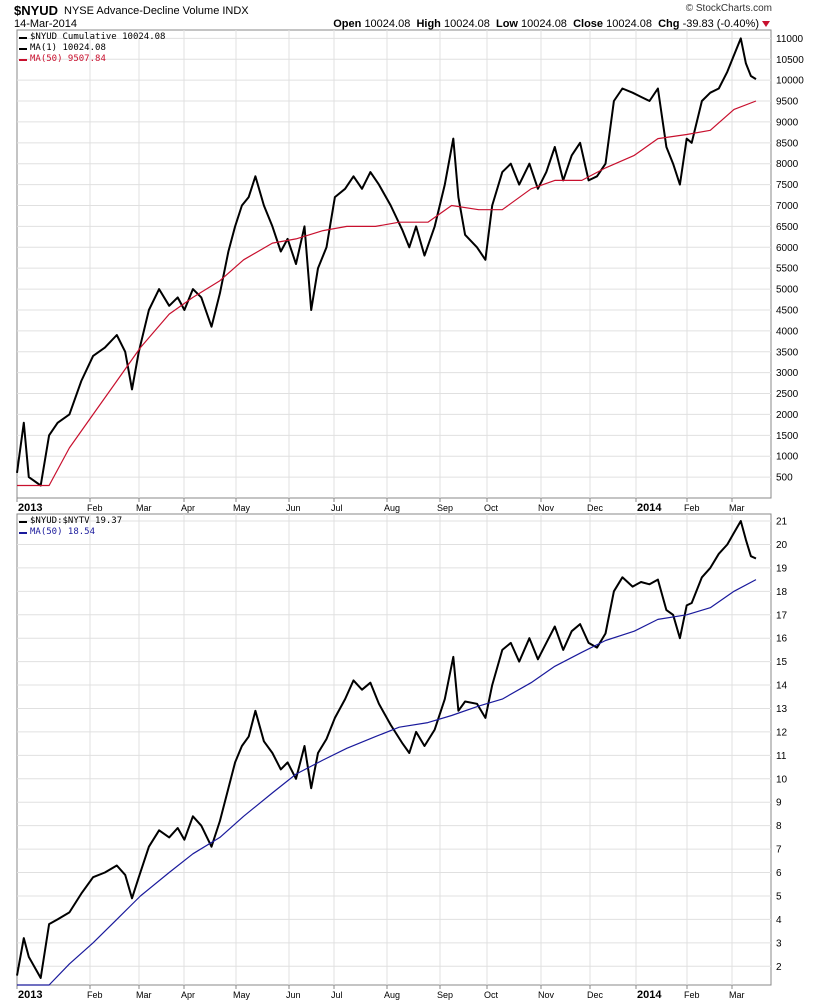 The height and width of the screenshot is (1000, 820). I want to click on chg-label: Chg, so click(669, 24).